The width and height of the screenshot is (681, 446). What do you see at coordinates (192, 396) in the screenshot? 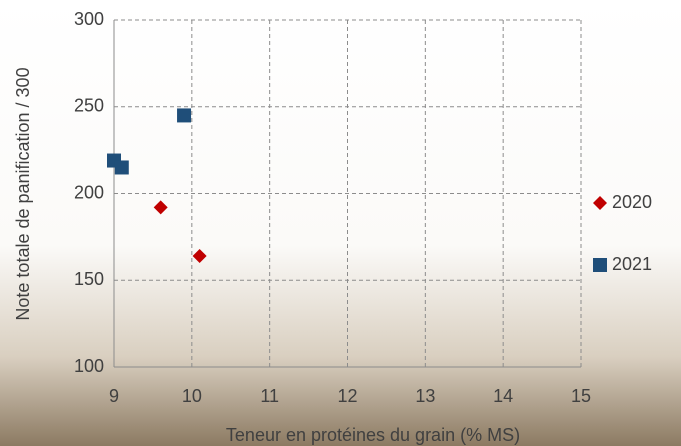
I see `x-tick-label: 10` at bounding box center [192, 396].